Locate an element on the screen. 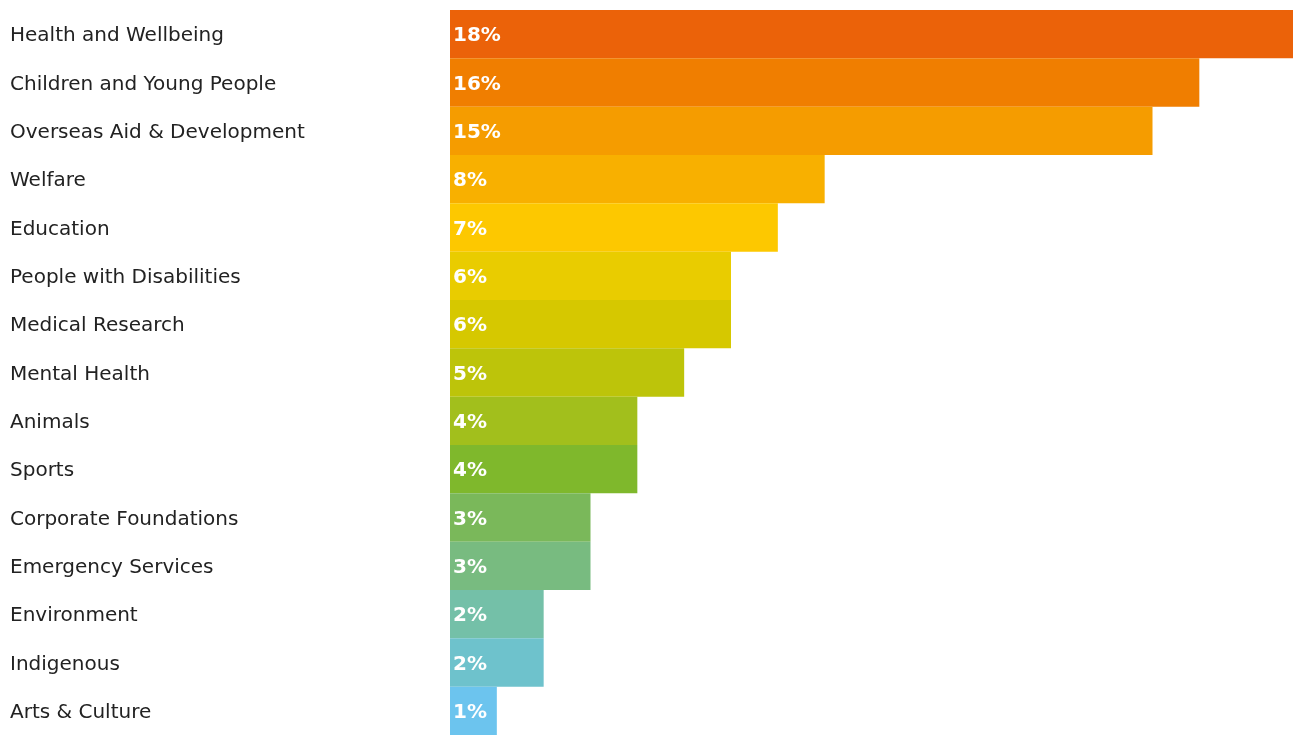 This screenshot has width=1293, height=735. data-label: 7% is located at coordinates (470, 227).